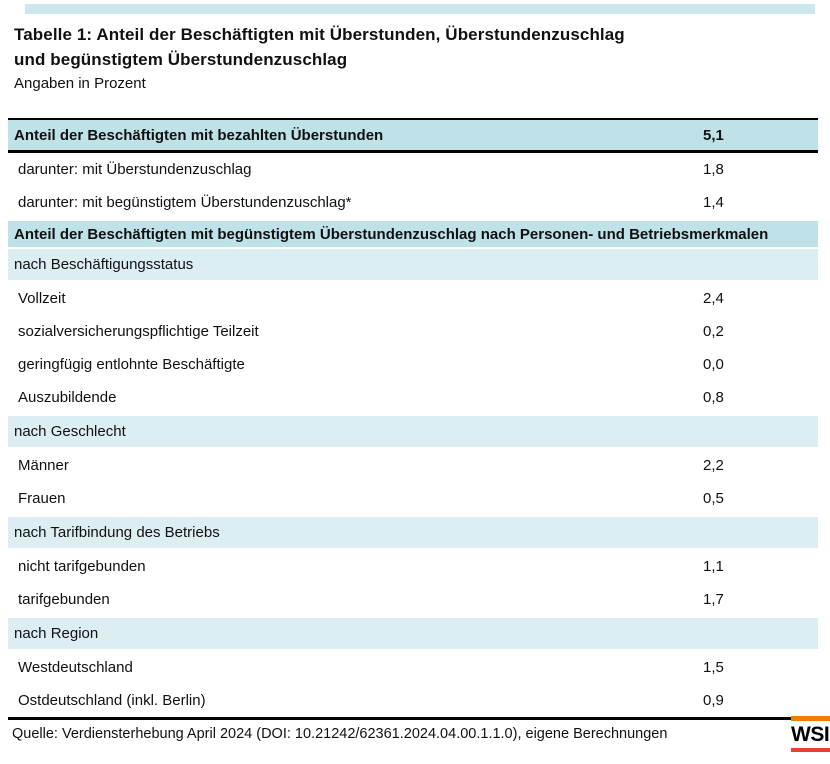  Describe the element at coordinates (413, 532) in the screenshot. I see `table-row: nach Tarifbindung des Betriebs` at that location.